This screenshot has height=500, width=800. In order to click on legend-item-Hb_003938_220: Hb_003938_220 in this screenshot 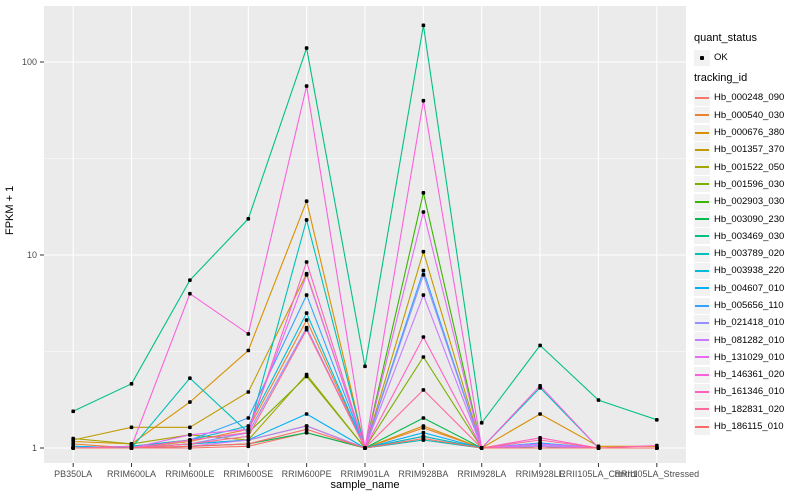, I will do `click(746, 270)`.